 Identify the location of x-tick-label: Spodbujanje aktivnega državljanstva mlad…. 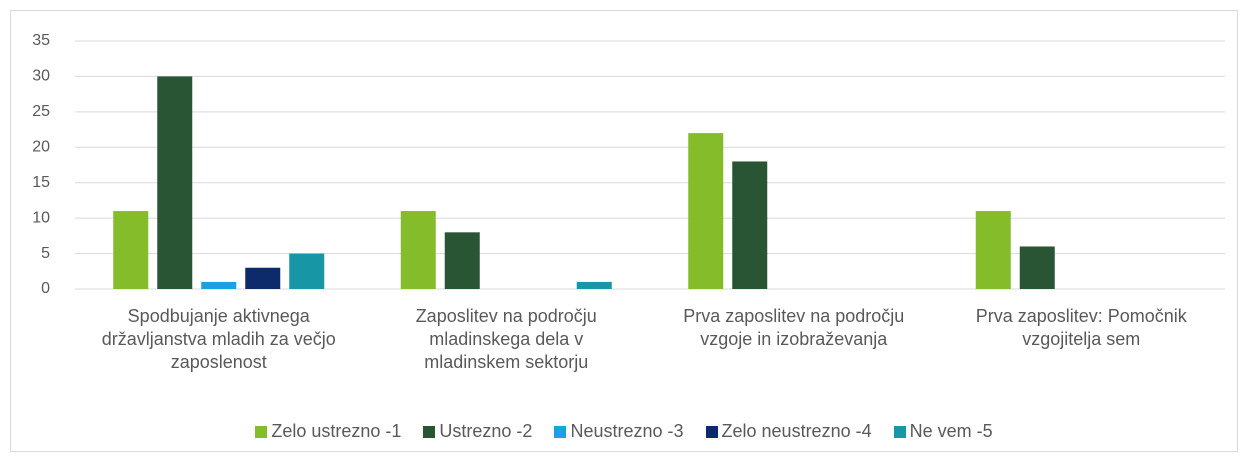
(218, 339).